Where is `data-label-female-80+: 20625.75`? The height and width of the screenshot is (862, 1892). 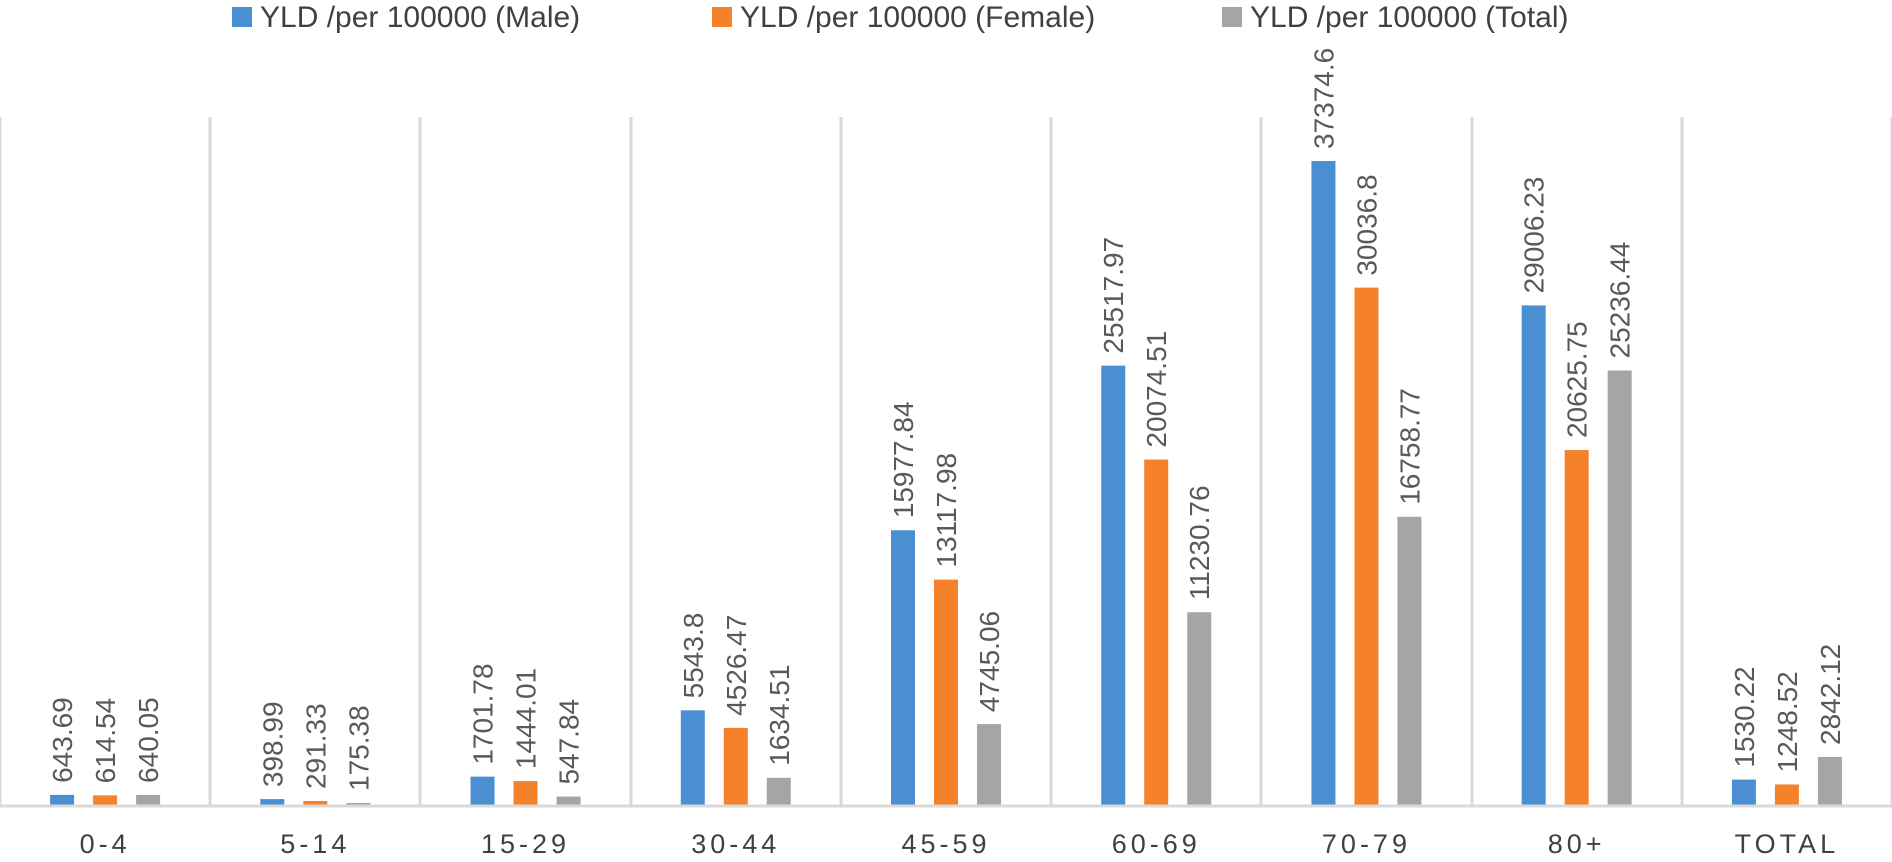
data-label-female-80+: 20625.75 is located at coordinates (1577, 379).